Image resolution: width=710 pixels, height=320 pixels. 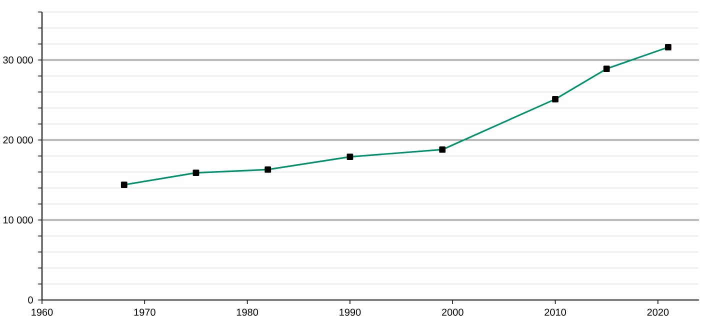 I want to click on y-tick-label: 0, so click(x=30, y=300).